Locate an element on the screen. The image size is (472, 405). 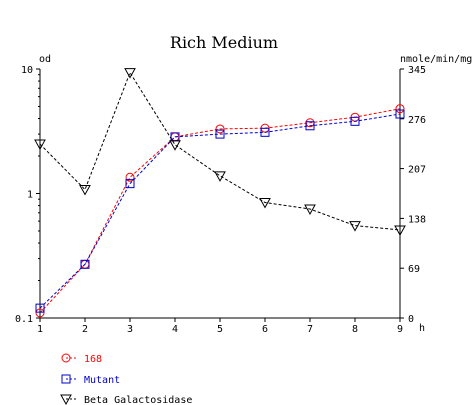
right-axis-label: nmole/min/mg is located at coordinates (436, 59).